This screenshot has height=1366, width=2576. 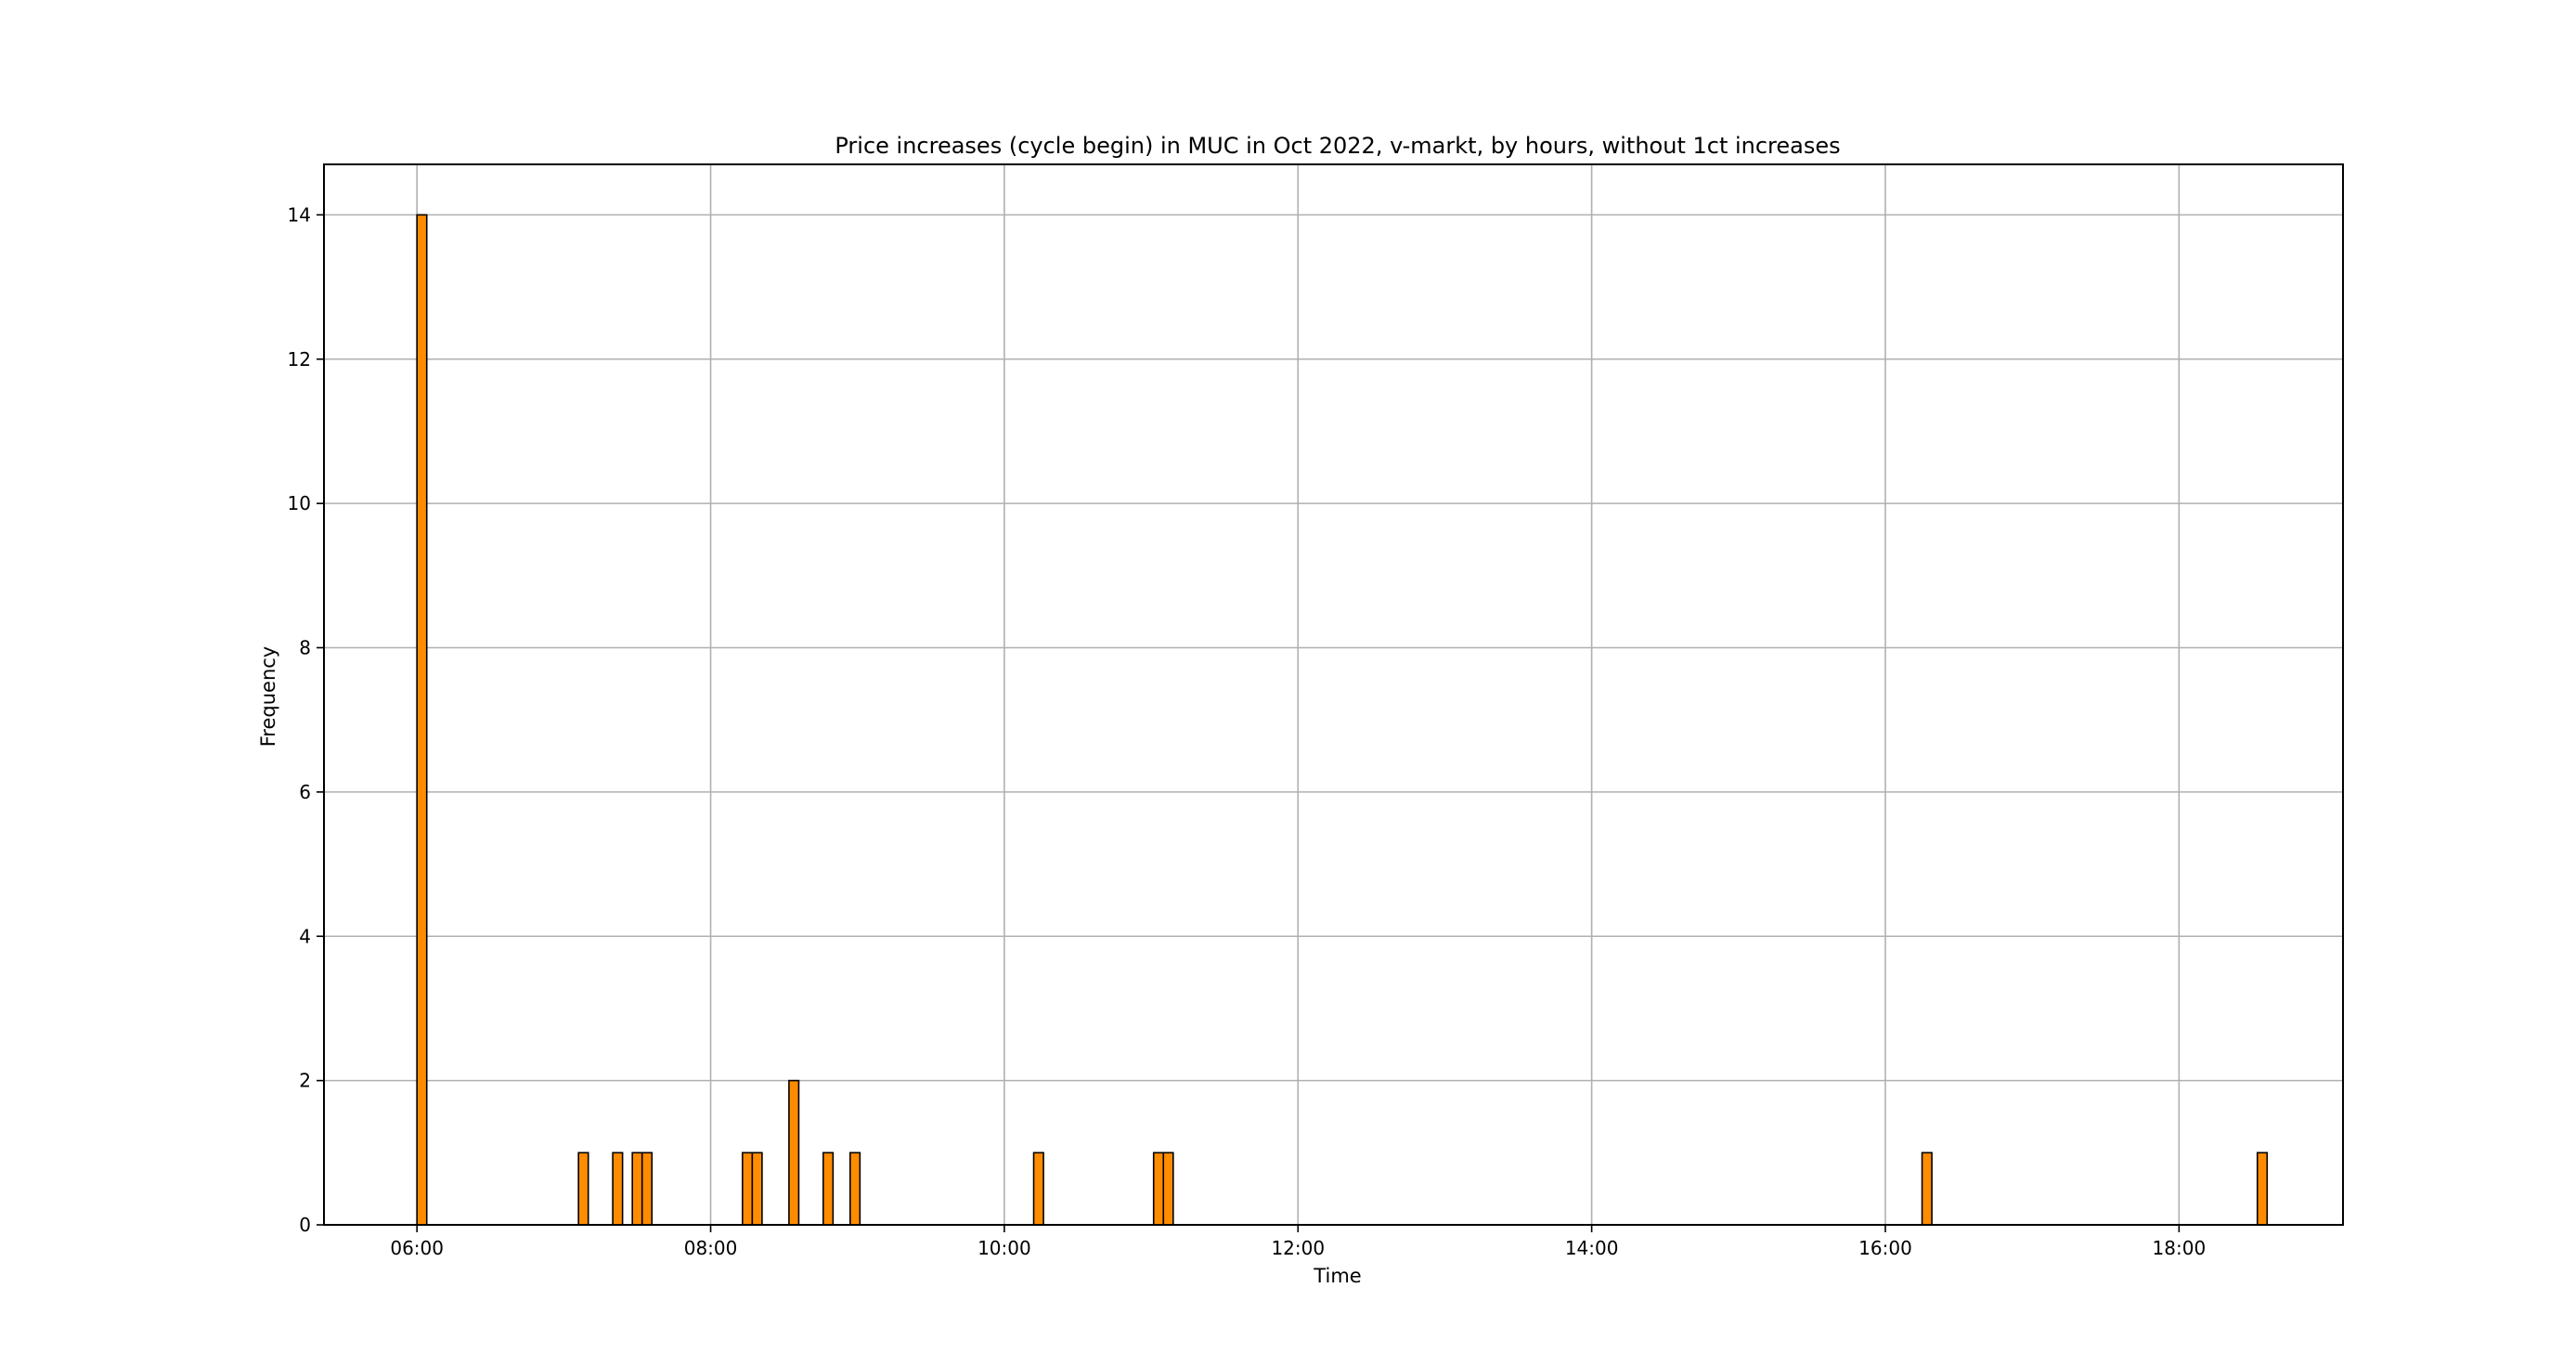 I want to click on y-tick-label: 4, so click(x=305, y=936).